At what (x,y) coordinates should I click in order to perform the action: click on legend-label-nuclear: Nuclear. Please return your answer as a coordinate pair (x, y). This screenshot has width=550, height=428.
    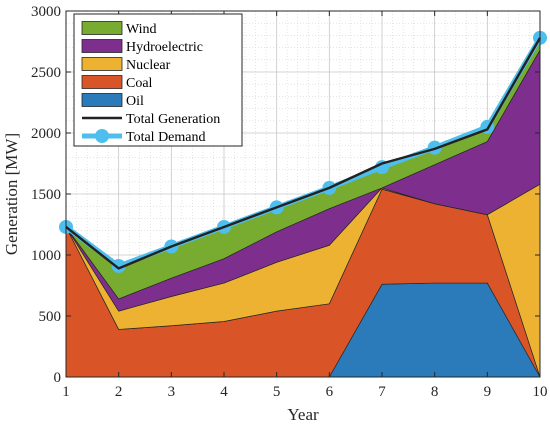
    Looking at the image, I should click on (148, 65).